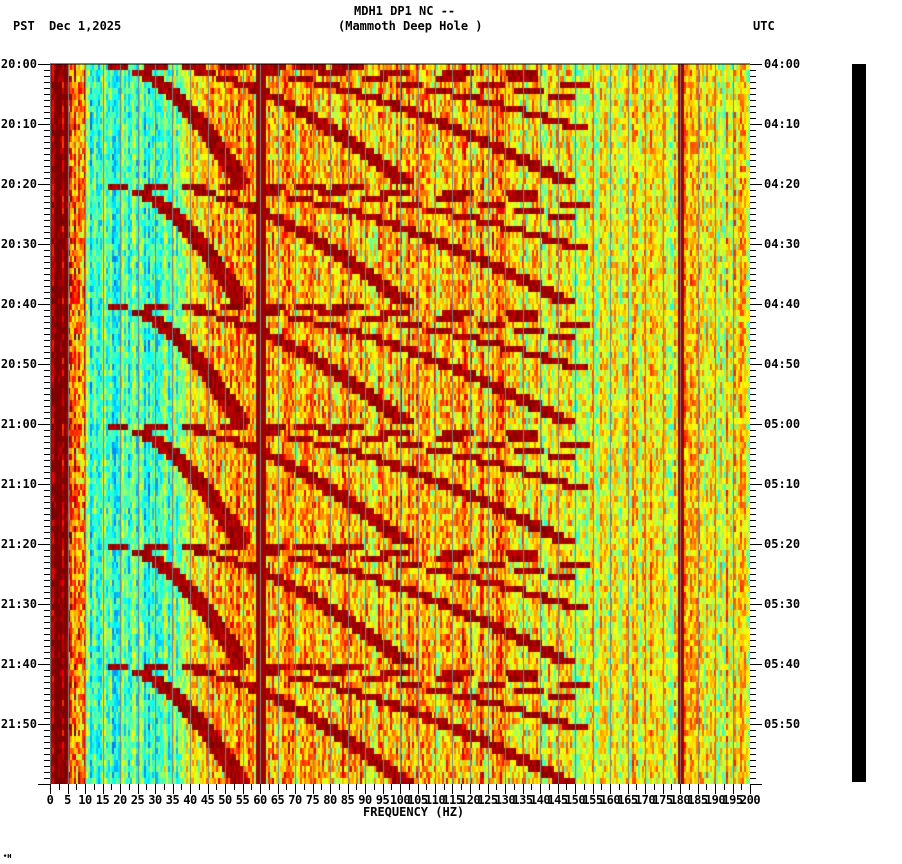 The width and height of the screenshot is (902, 864). Describe the element at coordinates (137, 800) in the screenshot. I see `x-tick-label: 25` at that location.